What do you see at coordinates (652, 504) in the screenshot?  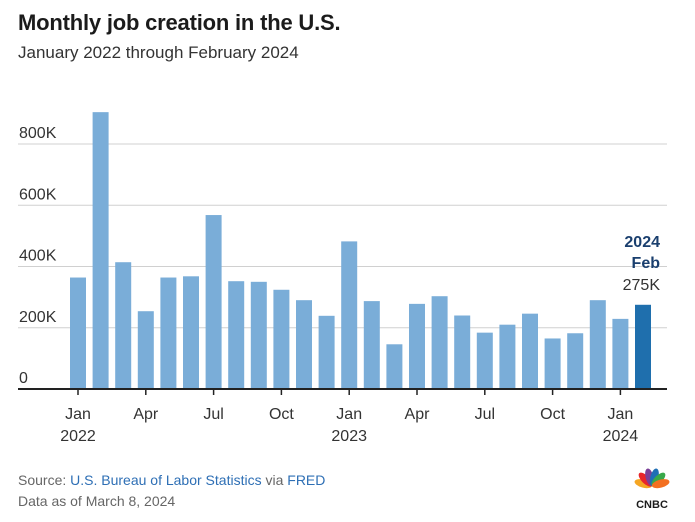 I see `cnbc-logo-text: CNBC` at bounding box center [652, 504].